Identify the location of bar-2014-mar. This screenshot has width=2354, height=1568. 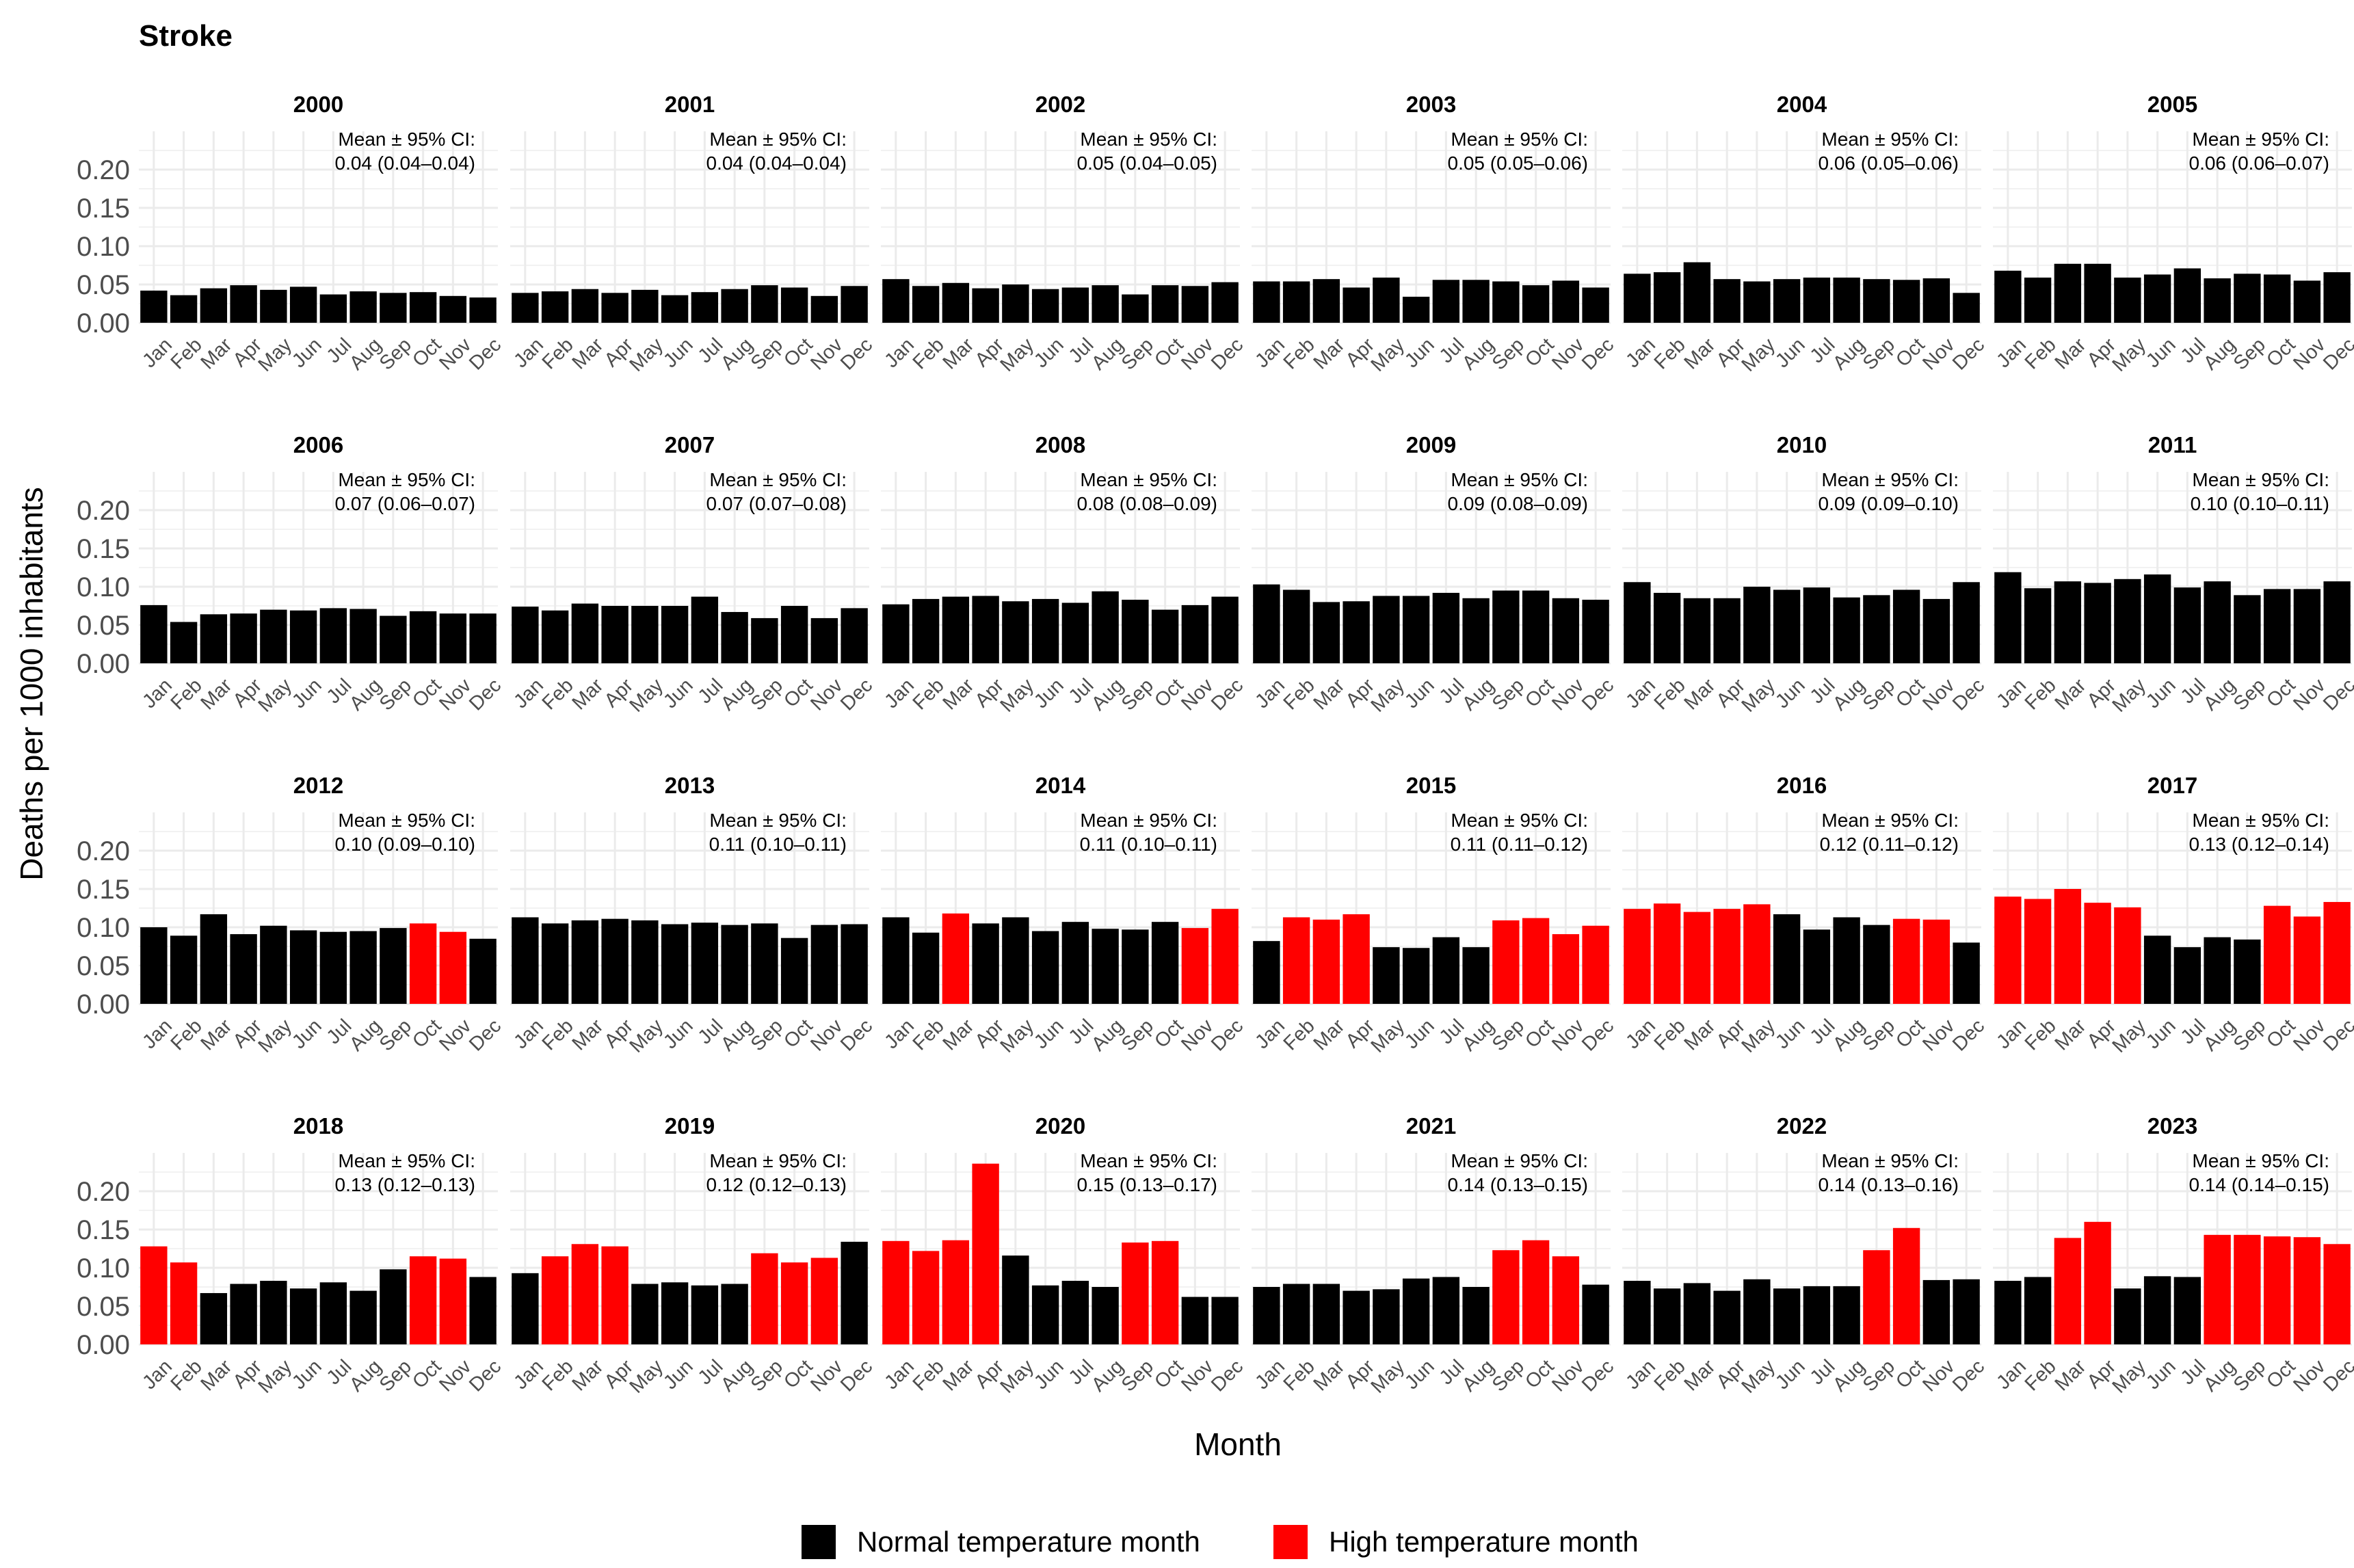
(956, 958).